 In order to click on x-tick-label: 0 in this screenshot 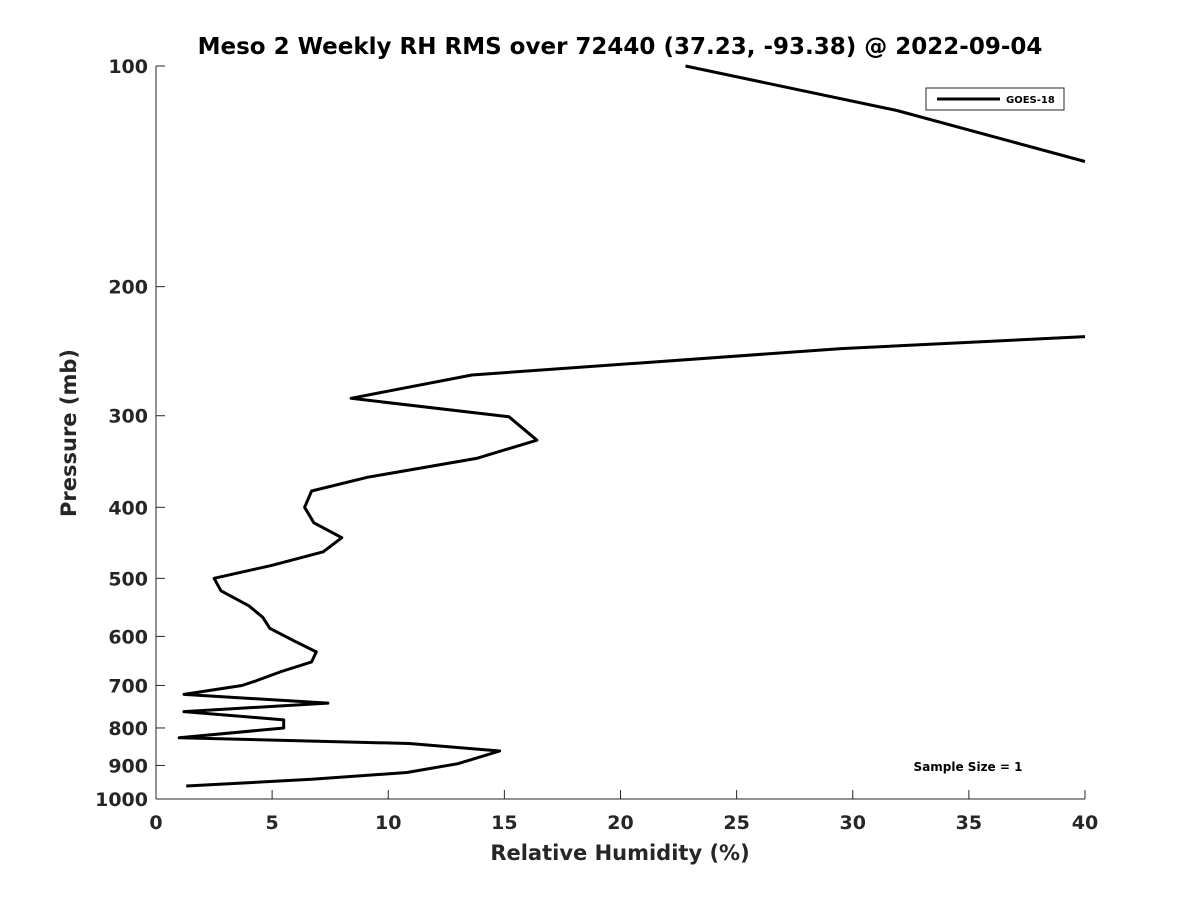, I will do `click(155, 823)`.